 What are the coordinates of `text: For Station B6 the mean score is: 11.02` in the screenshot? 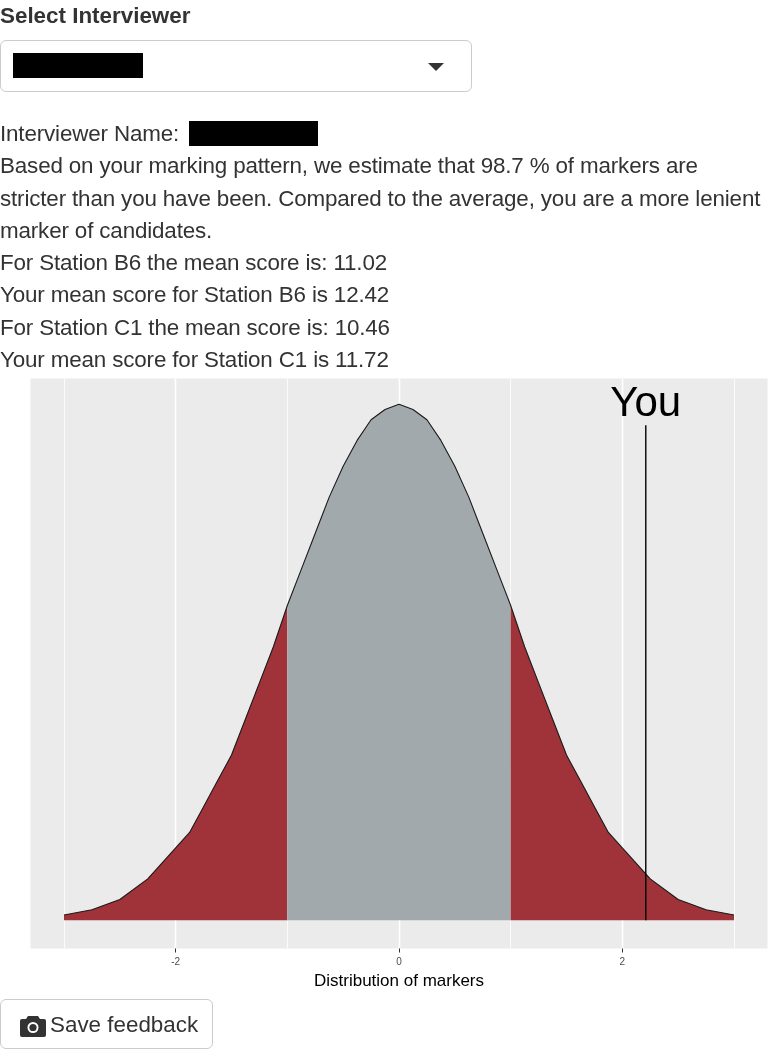 It's located at (194, 263).